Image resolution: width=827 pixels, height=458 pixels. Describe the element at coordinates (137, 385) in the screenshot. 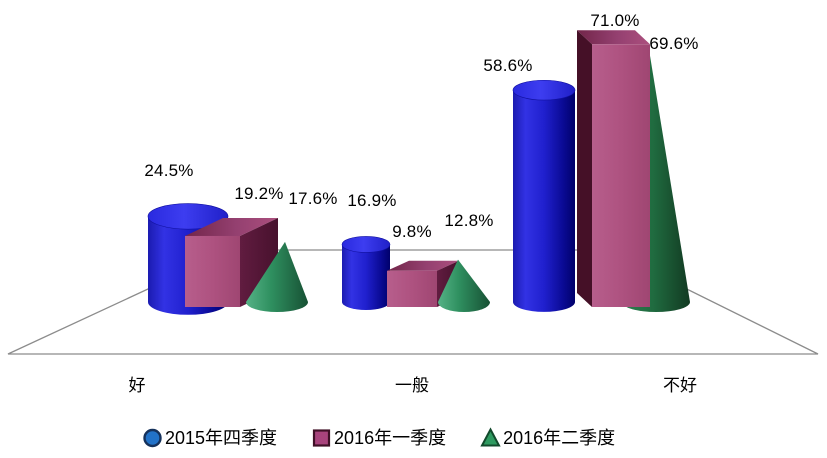

I see `x-axis-label-good: 好` at that location.